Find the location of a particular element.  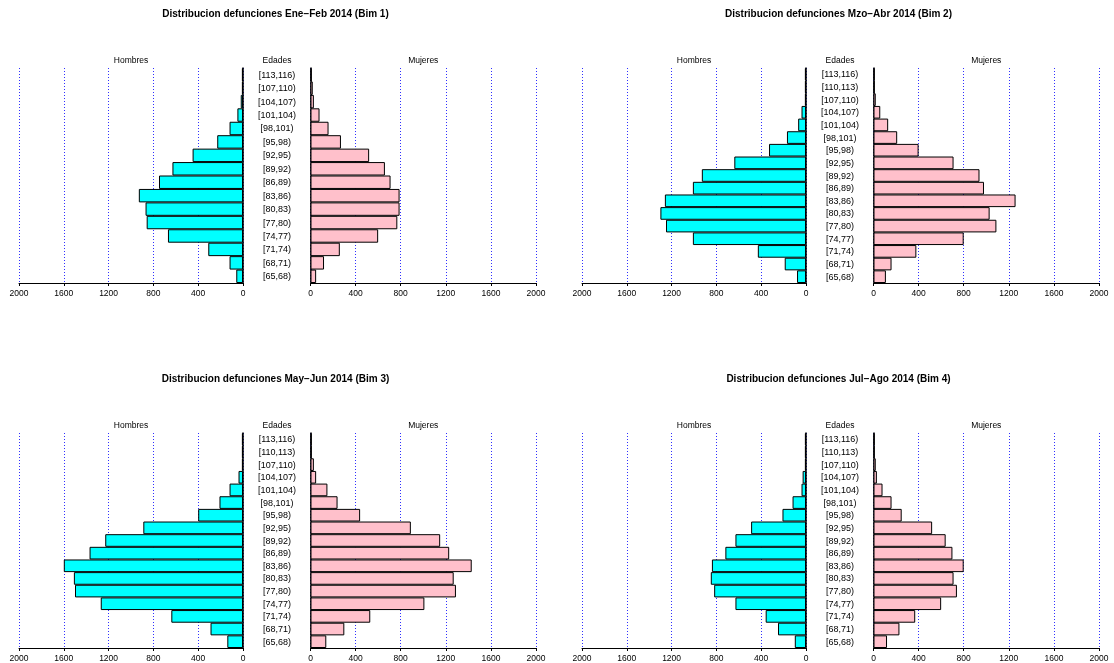

text: Distribucion defunciones Jul−Ago 2014 (Bim 4) is located at coordinates (838, 378).